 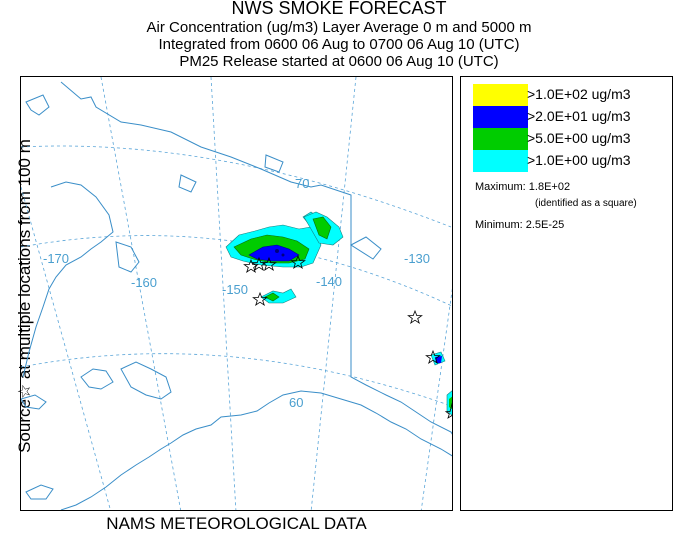 I want to click on legend-item-5: >5.0E+00 ug/m3, so click(x=573, y=139).